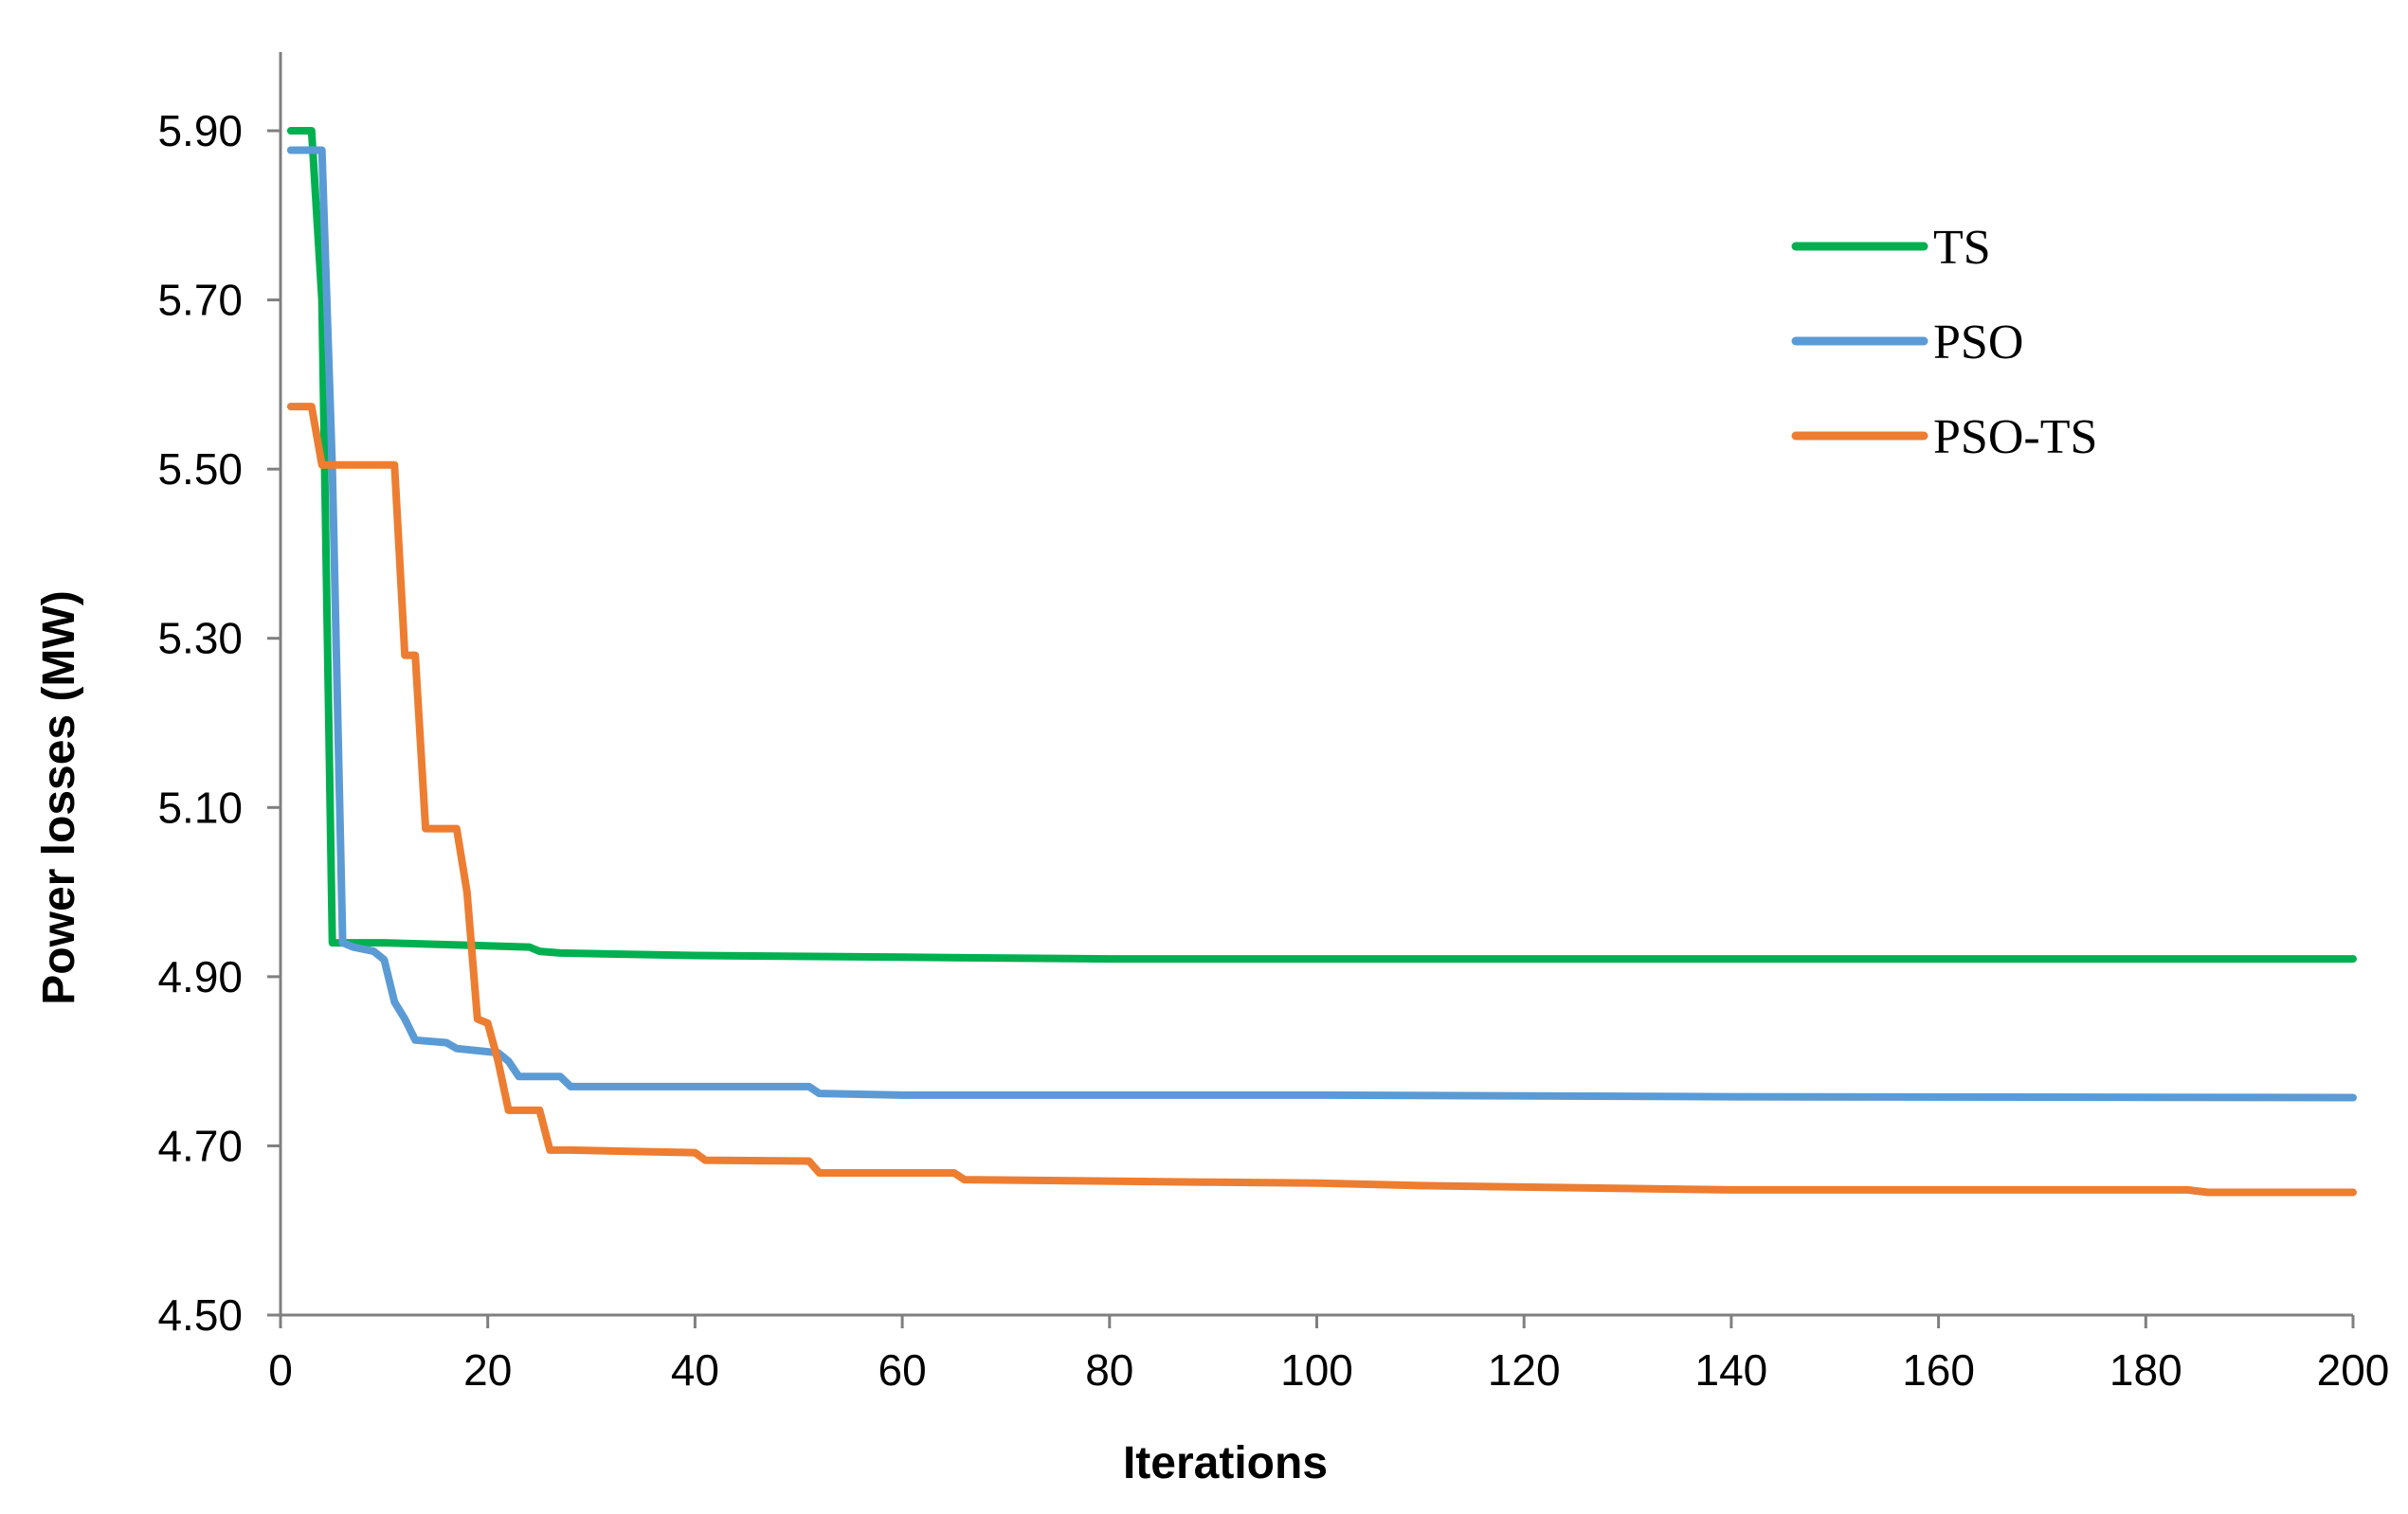 The image size is (2408, 1514). What do you see at coordinates (59, 797) in the screenshot?
I see `y-axis-title: Power losses (MW)` at bounding box center [59, 797].